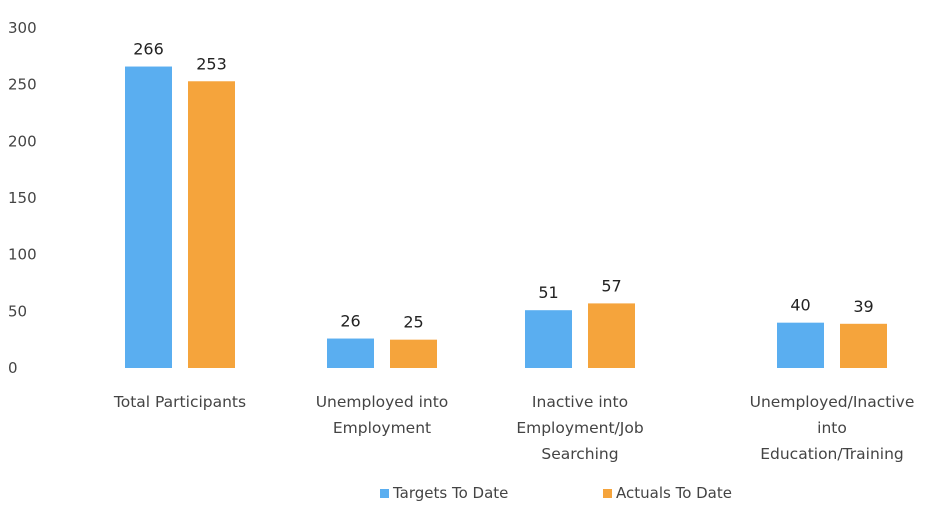  I want to click on y-tick-label: 150, so click(22, 198).